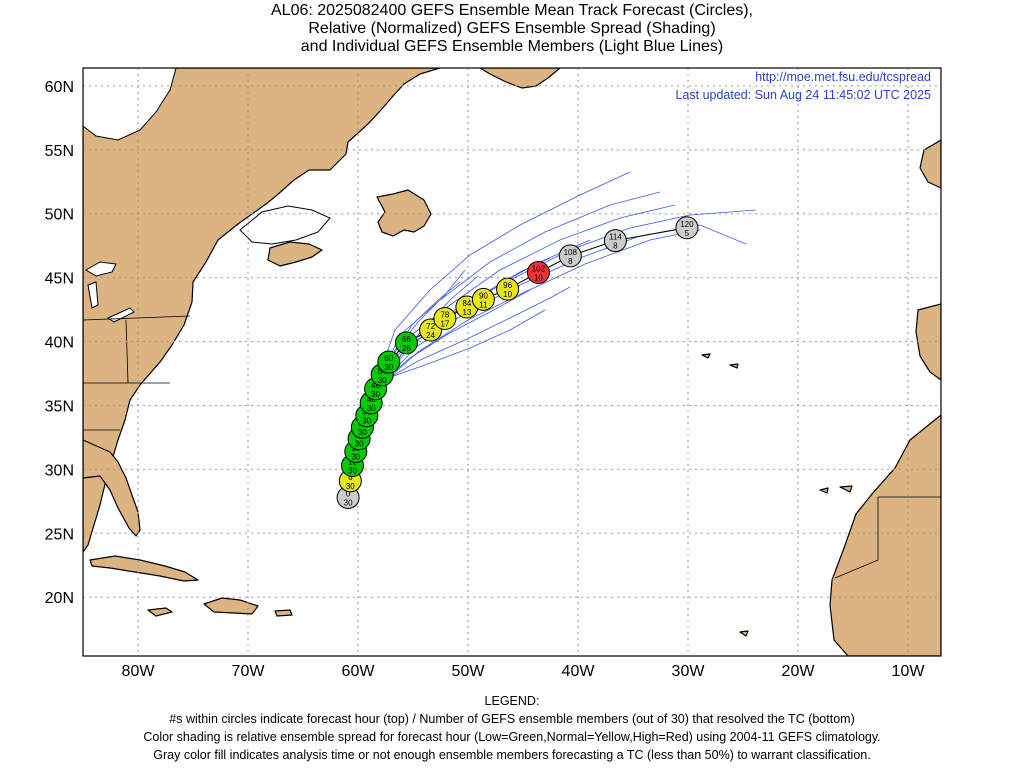  What do you see at coordinates (539, 269) in the screenshot?
I see `forecast-hour-label: 102` at bounding box center [539, 269].